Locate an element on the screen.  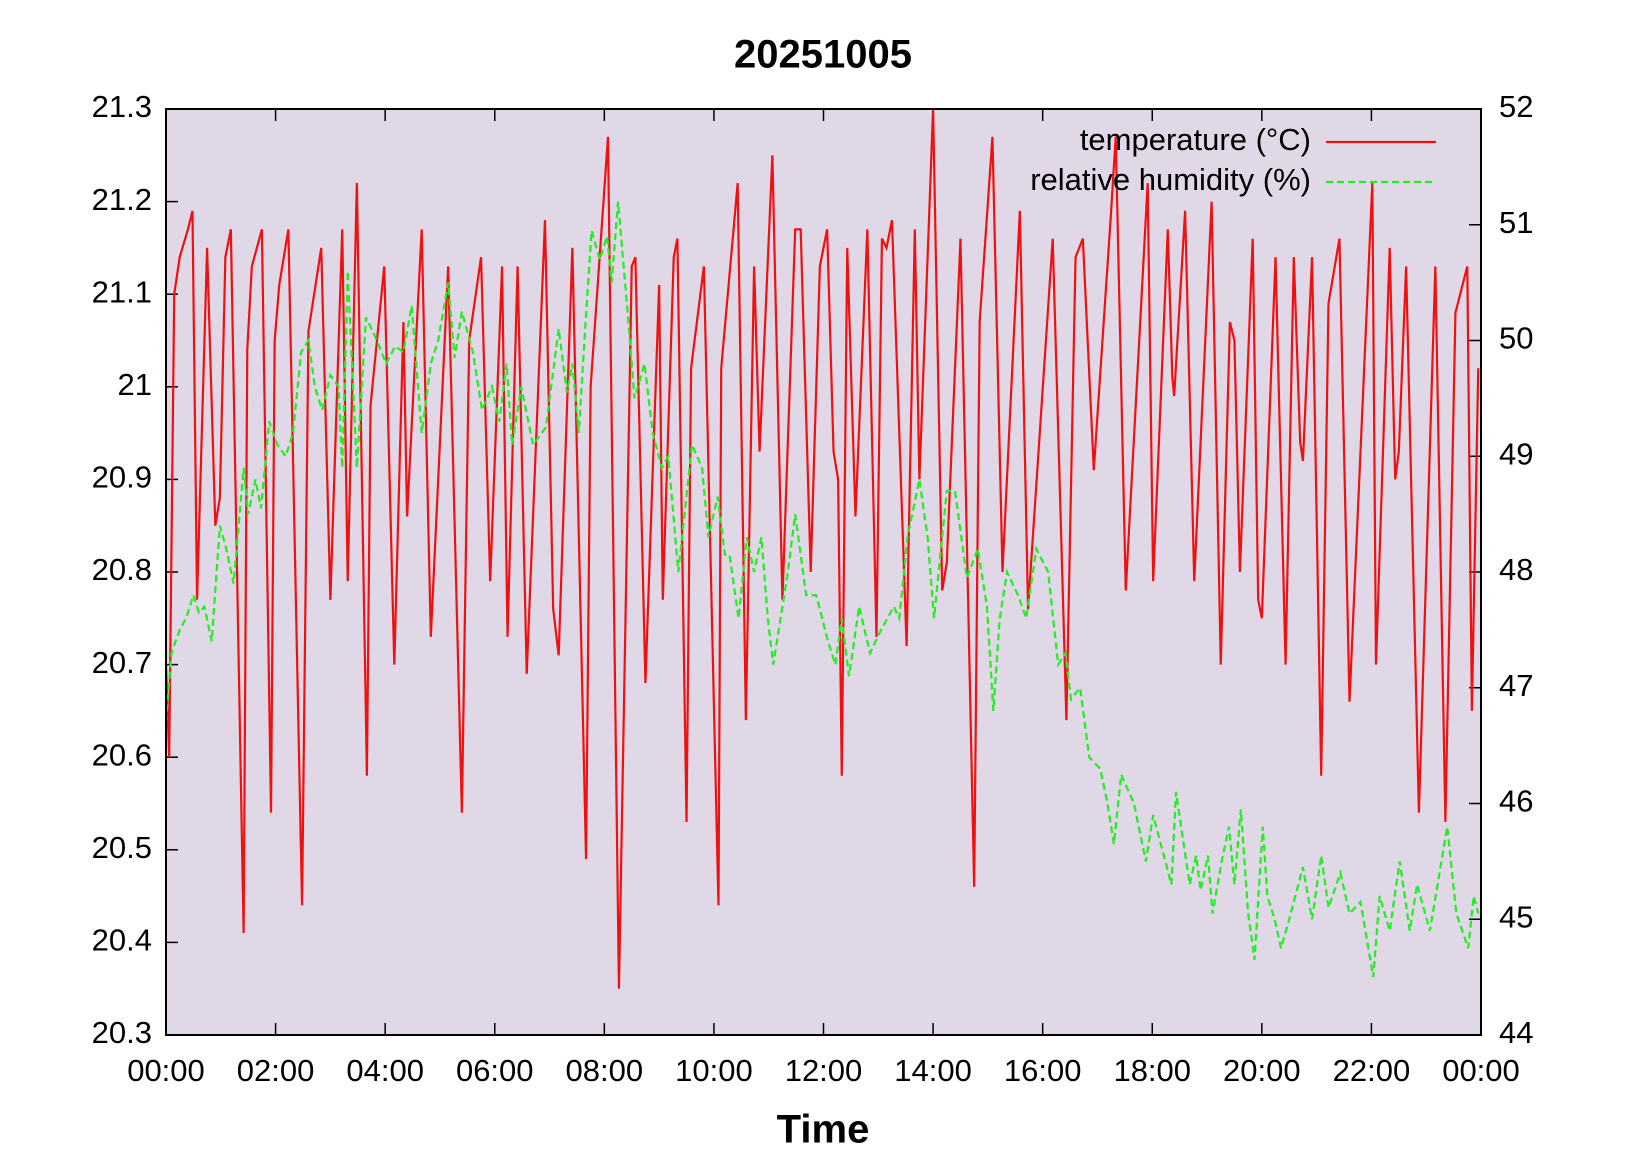
y-tick-label: 21 is located at coordinates (135, 384).